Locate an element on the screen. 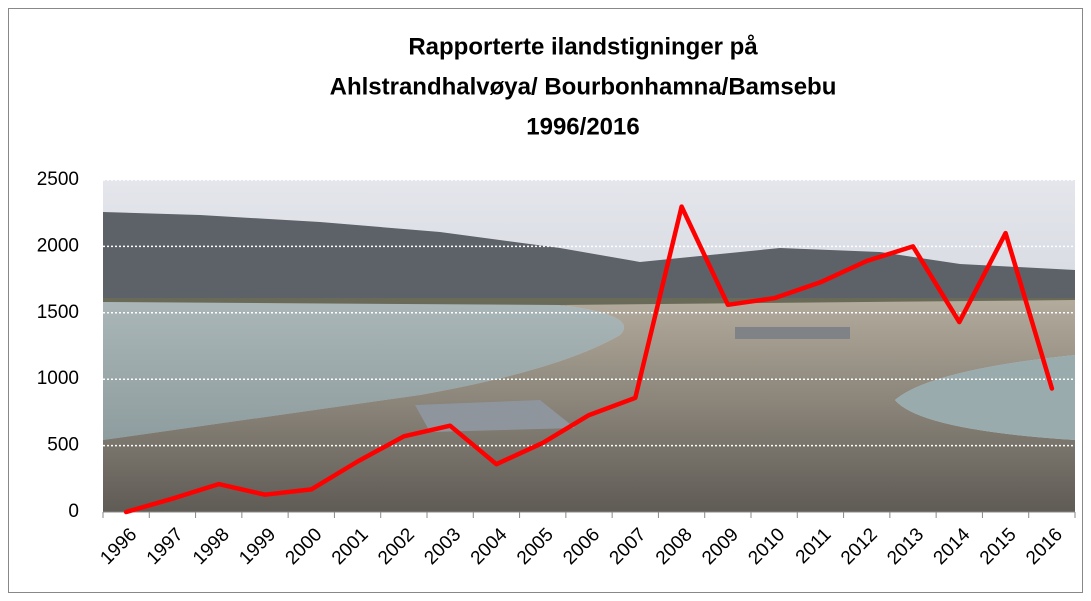 The width and height of the screenshot is (1091, 601). chart-title: Rapporterte ilandstigninger på is located at coordinates (583, 46).